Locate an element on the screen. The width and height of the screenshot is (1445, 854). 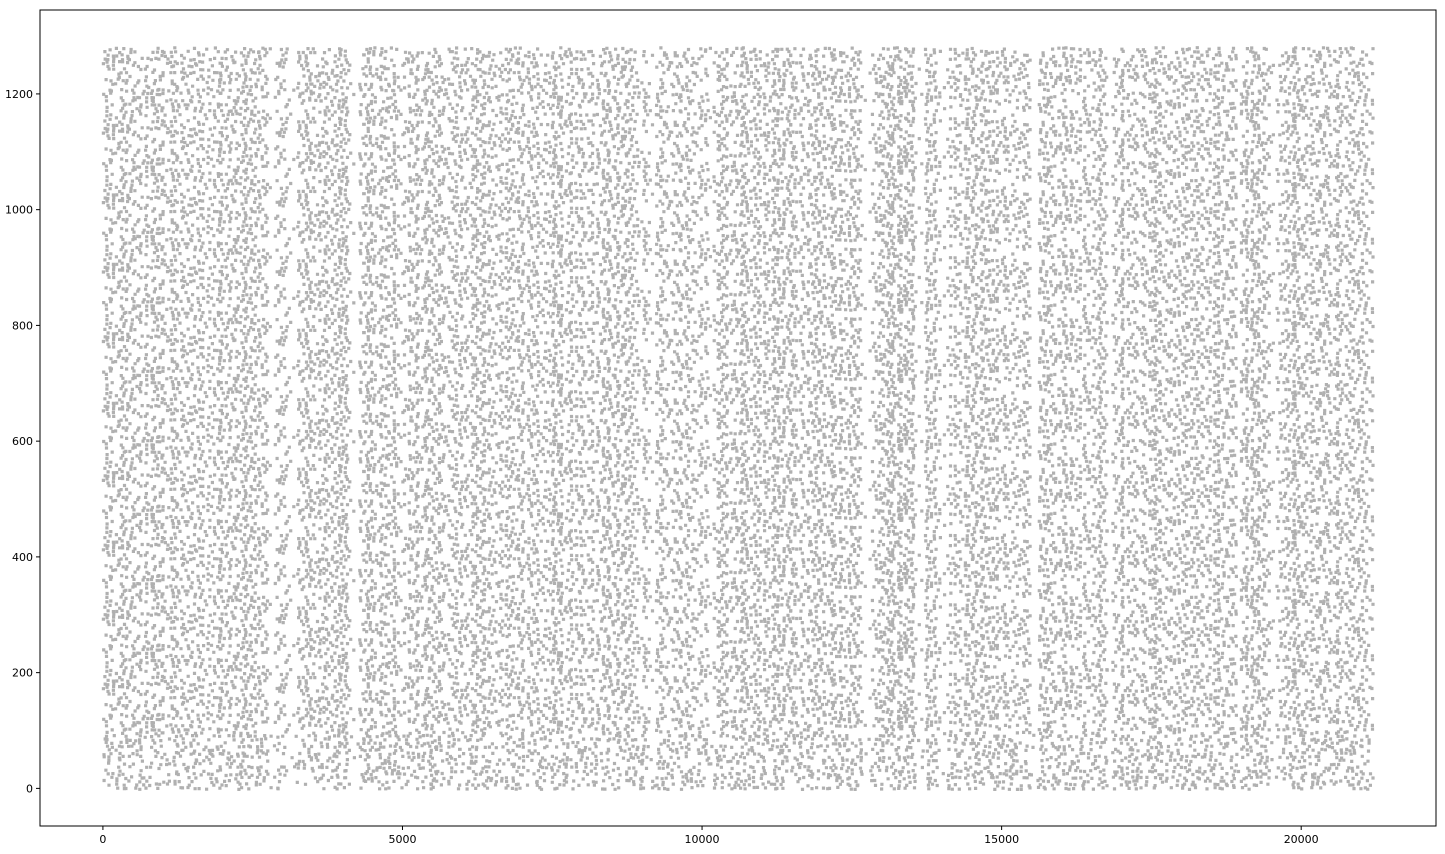
x-tick-label: 20000 is located at coordinates (1301, 839).